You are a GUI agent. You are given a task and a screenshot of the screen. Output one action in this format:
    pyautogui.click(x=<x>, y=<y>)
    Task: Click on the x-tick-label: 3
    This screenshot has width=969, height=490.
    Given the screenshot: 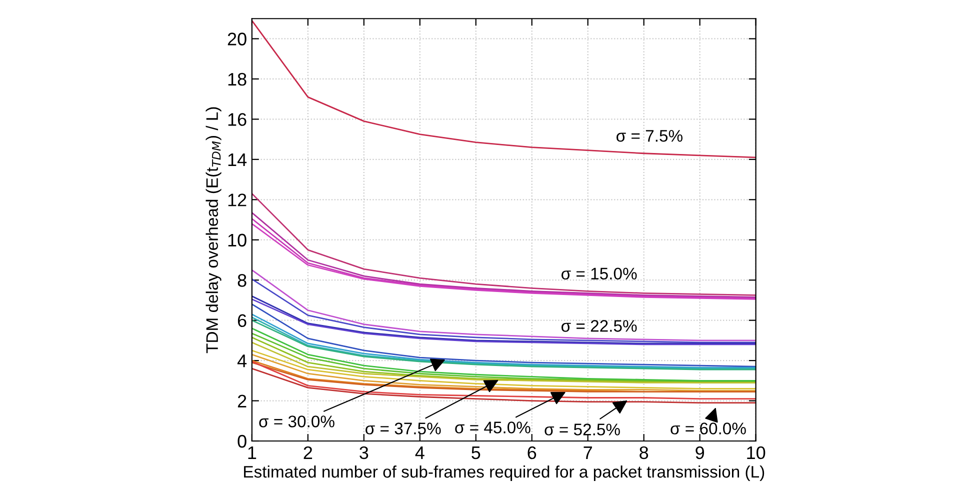 What is the action you would take?
    pyautogui.click(x=364, y=453)
    